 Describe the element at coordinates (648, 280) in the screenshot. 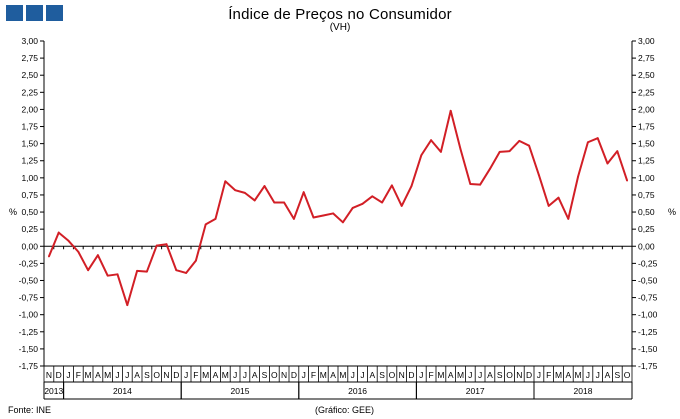

I see `y-tick-label-right: -0,50` at that location.